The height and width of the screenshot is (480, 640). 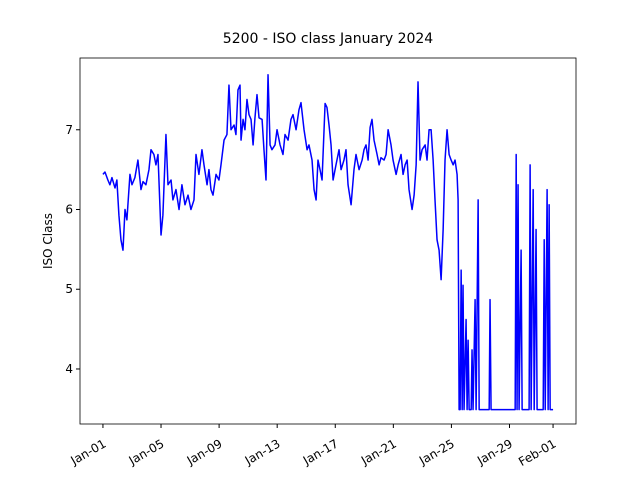 I want to click on y-axis-label: ISO Class, so click(x=48, y=241).